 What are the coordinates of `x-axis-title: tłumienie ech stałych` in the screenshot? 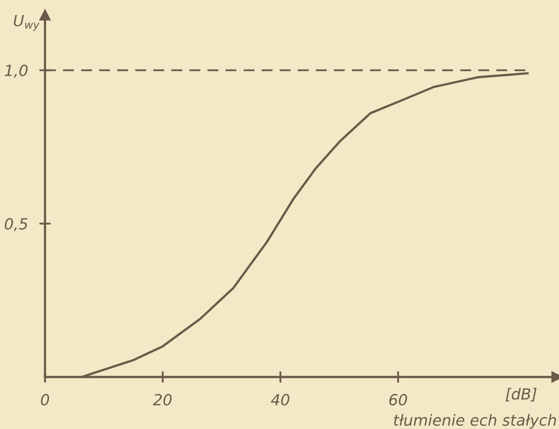 It's located at (475, 421).